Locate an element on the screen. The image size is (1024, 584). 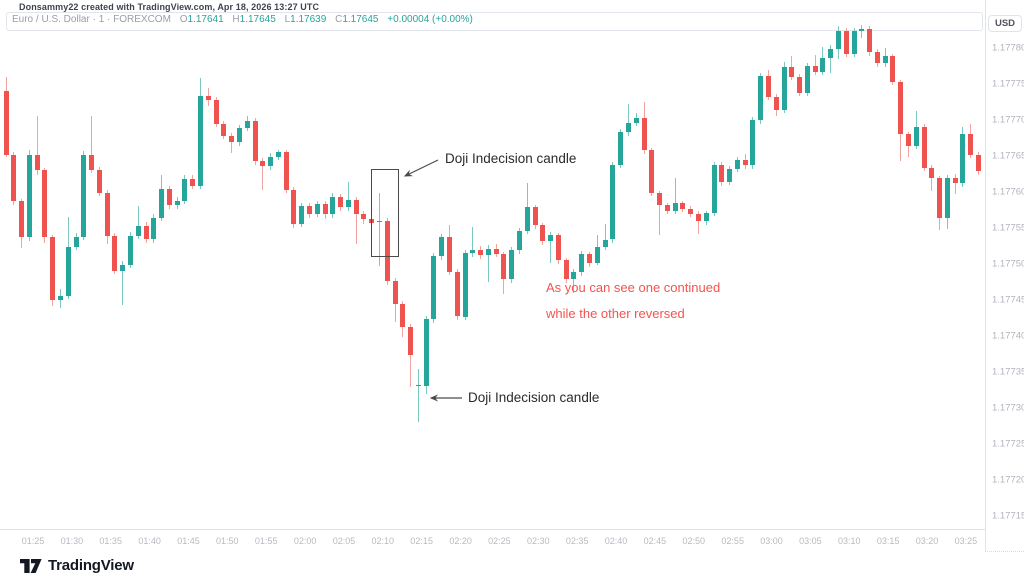
price-tick-label: 1.17740 is located at coordinates (1008, 336).